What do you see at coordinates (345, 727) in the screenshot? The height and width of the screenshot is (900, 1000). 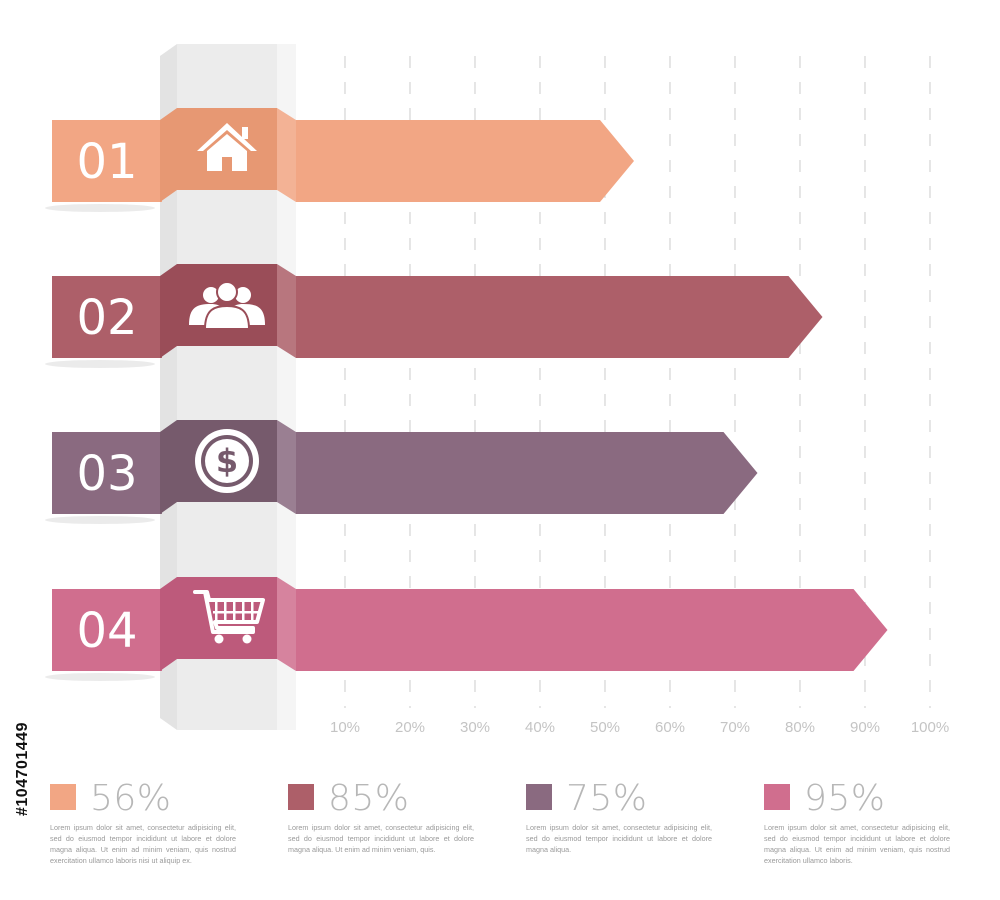 I see `tick-label: 10%` at bounding box center [345, 727].